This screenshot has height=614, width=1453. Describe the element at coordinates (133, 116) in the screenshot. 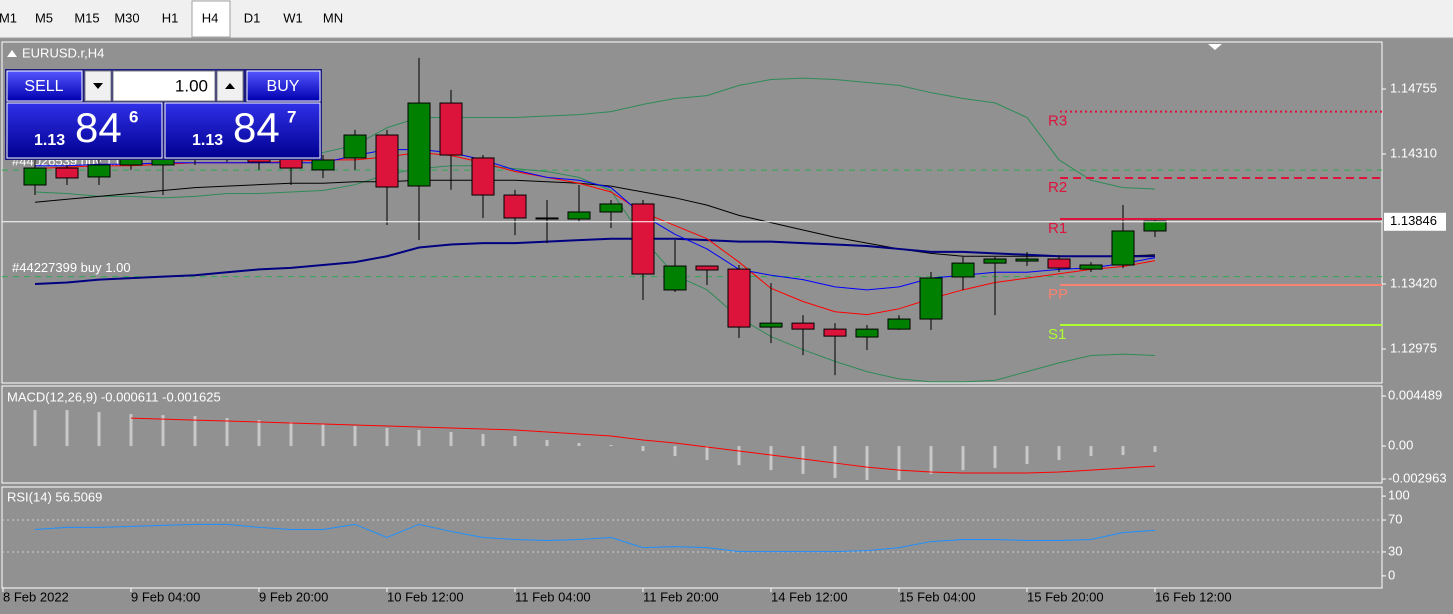

I see `fraction: 6` at that location.